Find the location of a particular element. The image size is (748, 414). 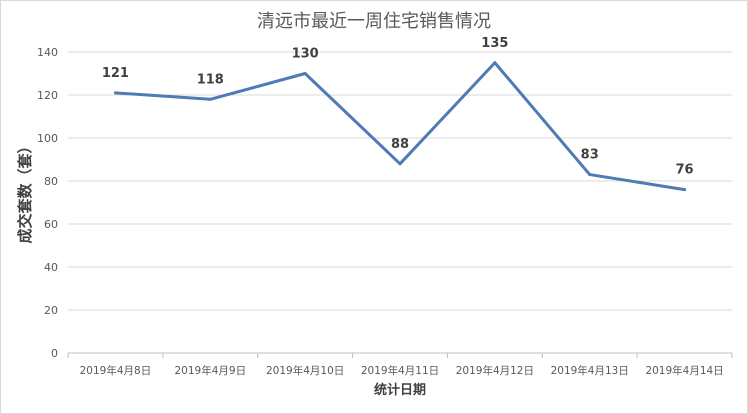

y-tick-label: 140 is located at coordinates (47, 52).